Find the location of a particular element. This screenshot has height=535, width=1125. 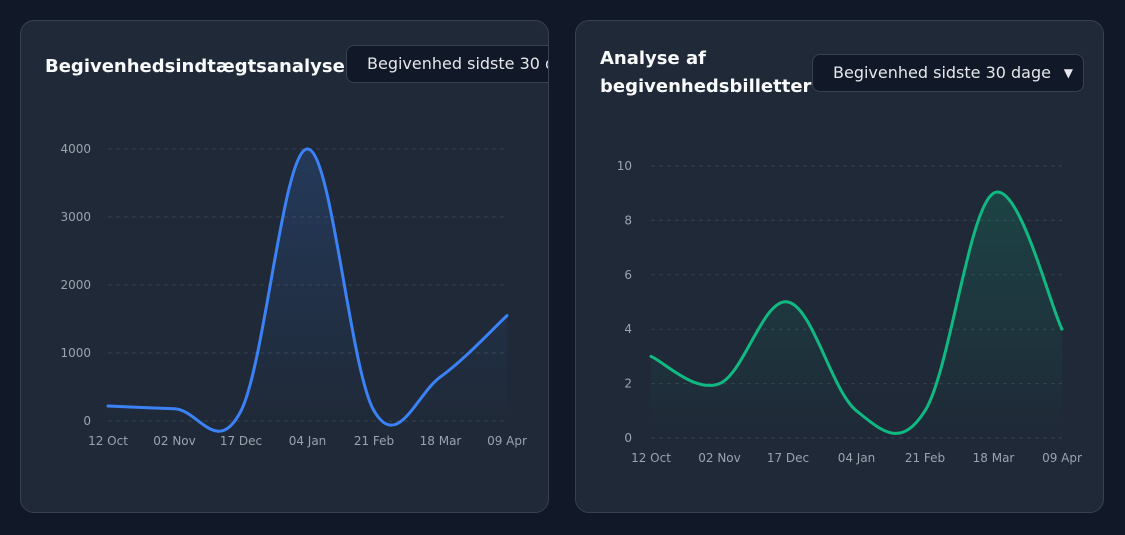

y-tick-label: 10 is located at coordinates (624, 166).